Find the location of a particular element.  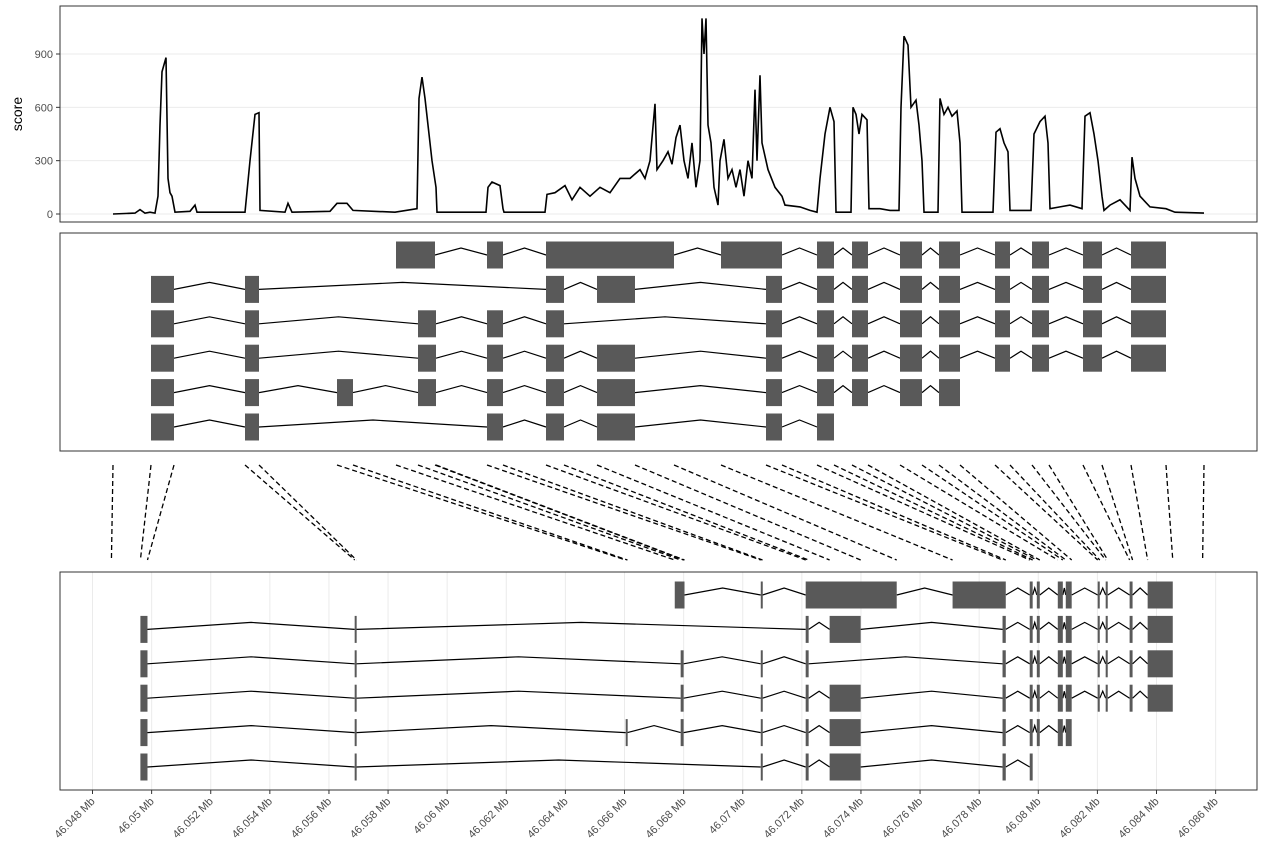

y-tick-label: 600 is located at coordinates (44, 108).